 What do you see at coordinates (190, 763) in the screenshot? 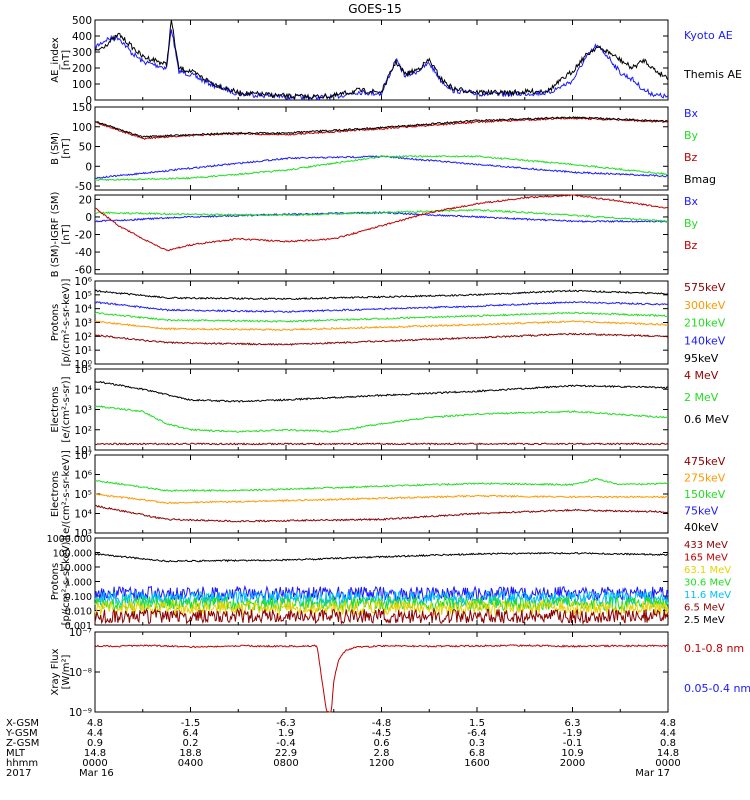
I see `axis-row-value: 0400` at bounding box center [190, 763].